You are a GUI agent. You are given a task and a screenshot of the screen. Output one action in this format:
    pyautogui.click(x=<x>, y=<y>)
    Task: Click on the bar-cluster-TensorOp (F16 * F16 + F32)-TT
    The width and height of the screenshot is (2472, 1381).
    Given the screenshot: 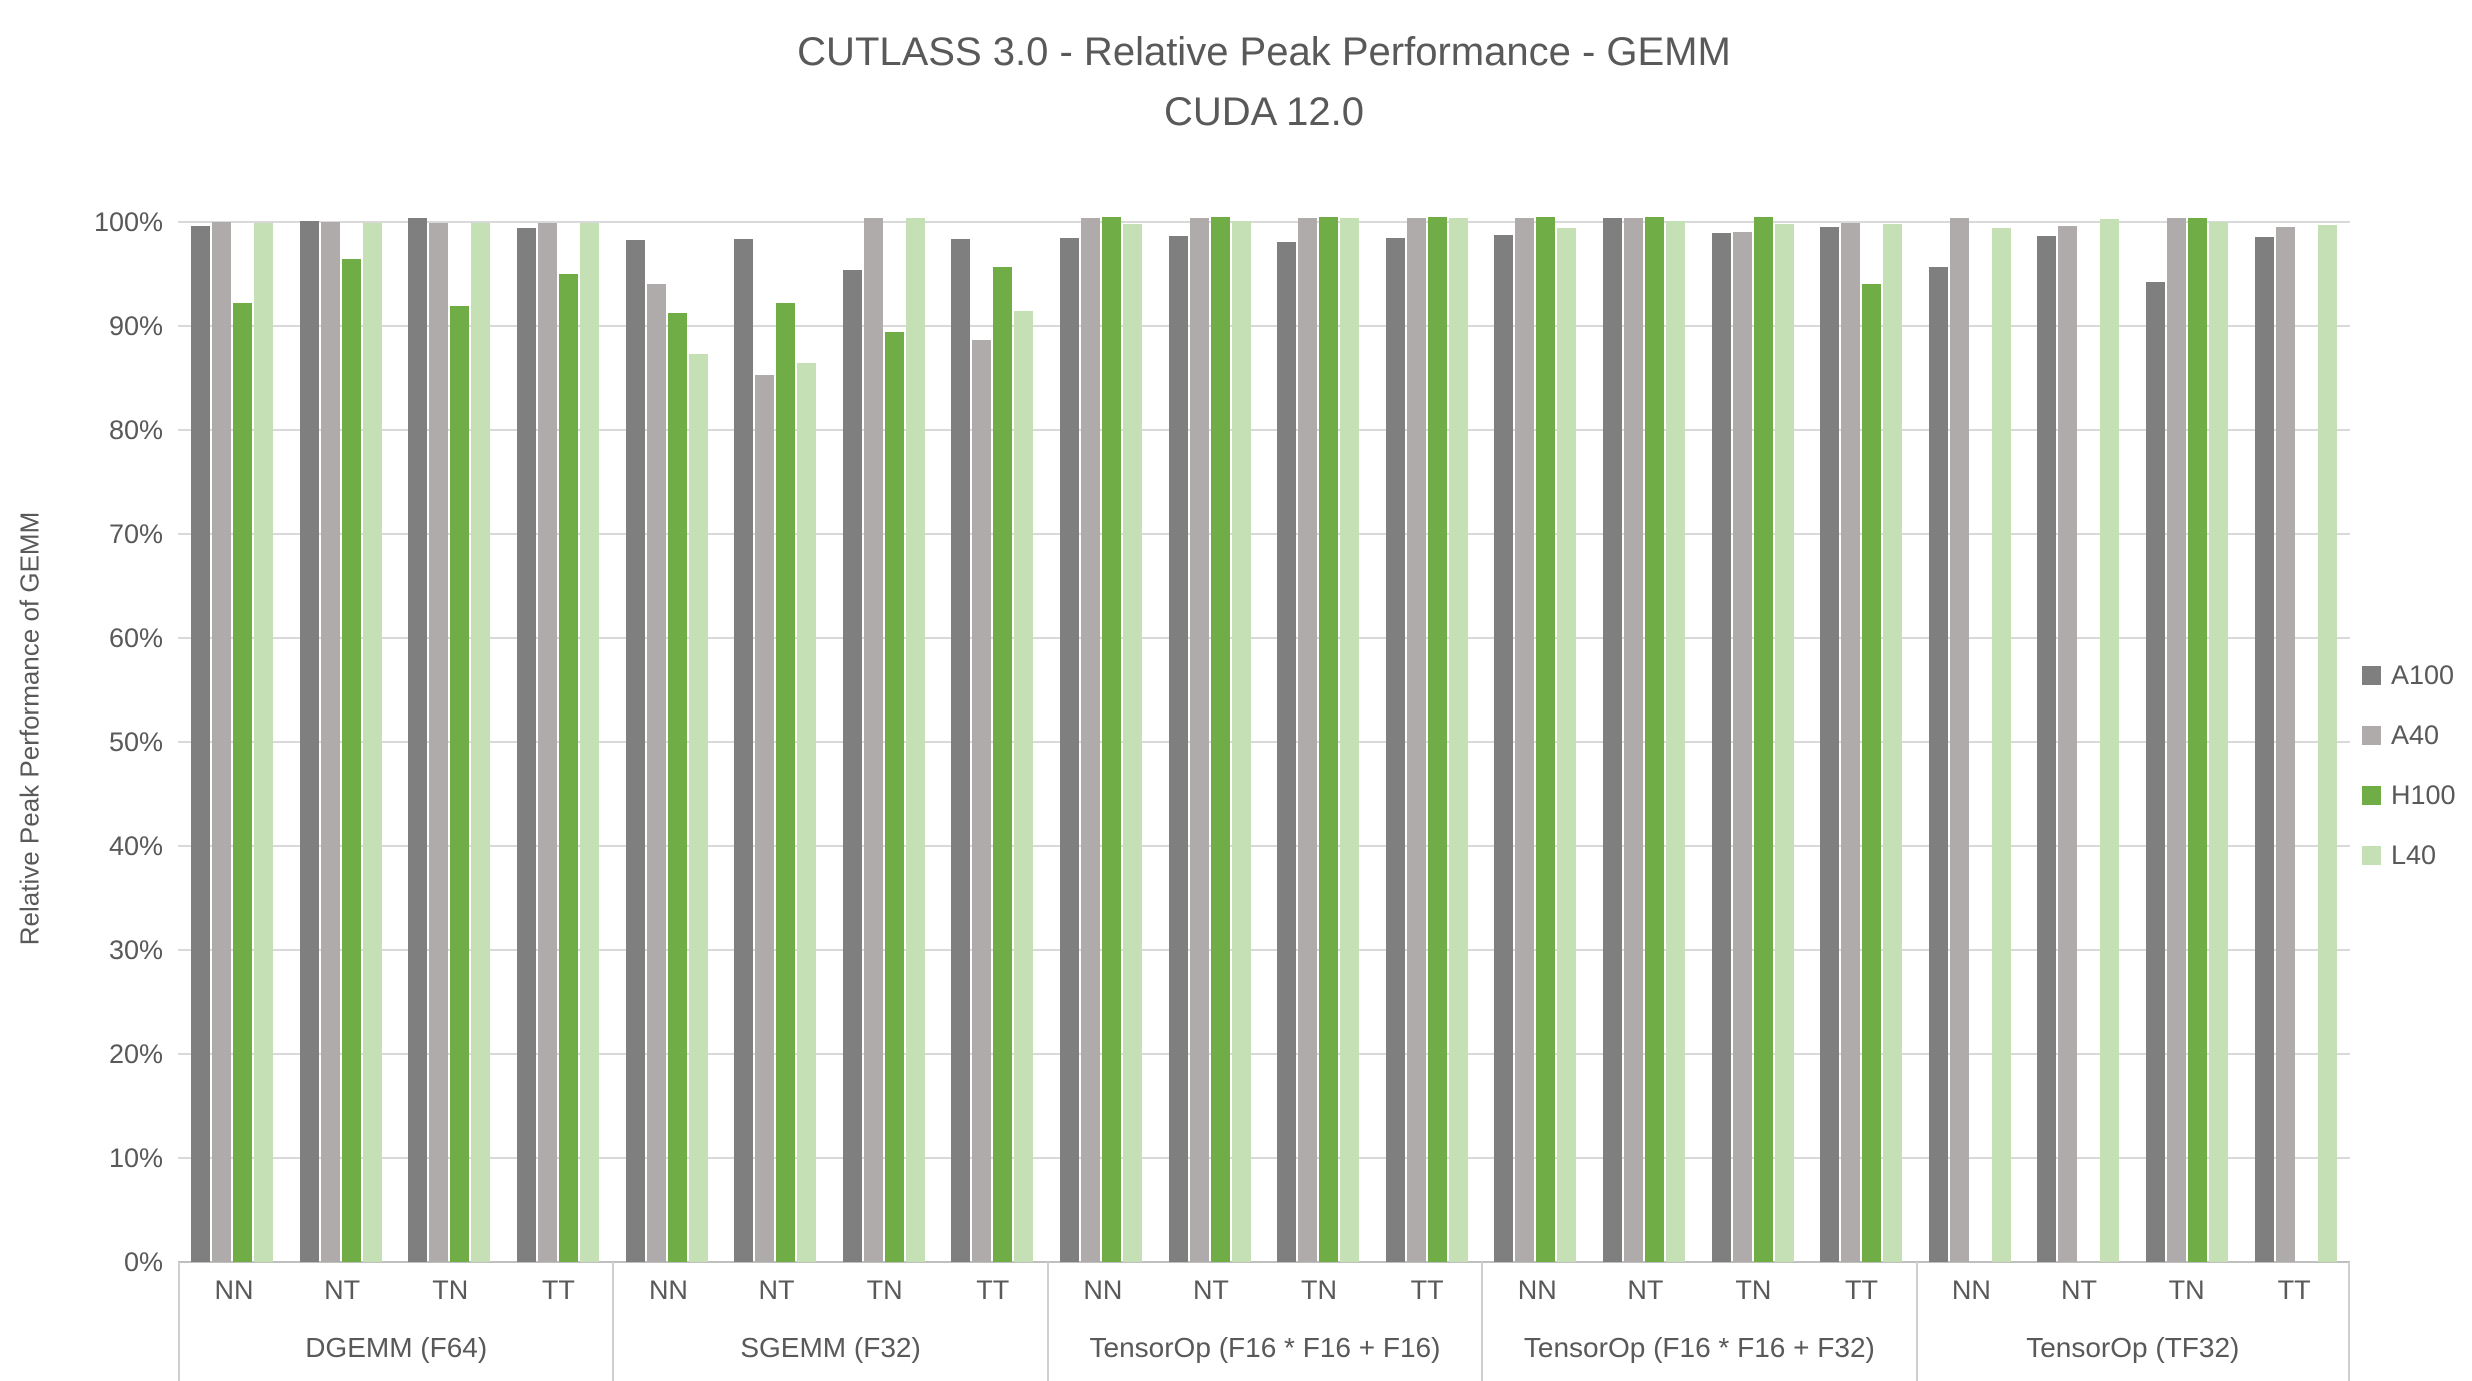 What is the action you would take?
    pyautogui.click(x=1861, y=728)
    